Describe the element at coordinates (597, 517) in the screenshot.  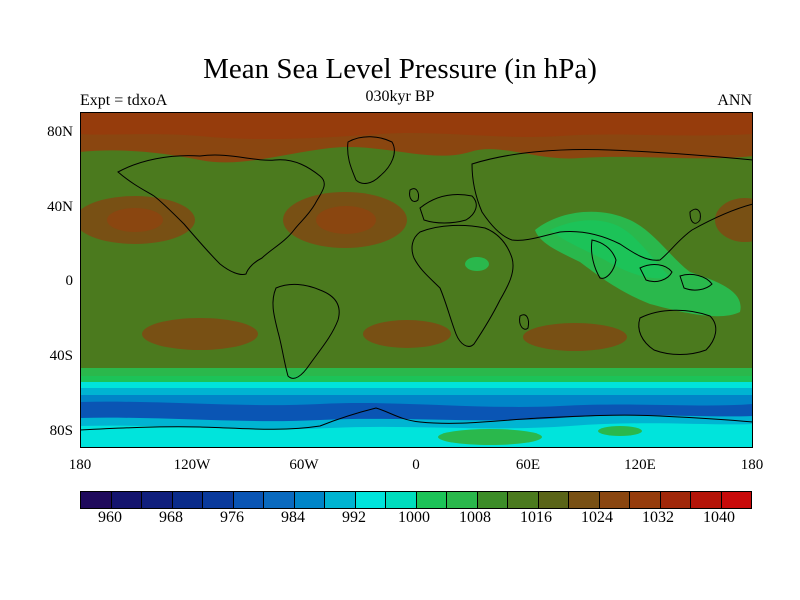
I see `colorbar-label-1024: 1024` at that location.